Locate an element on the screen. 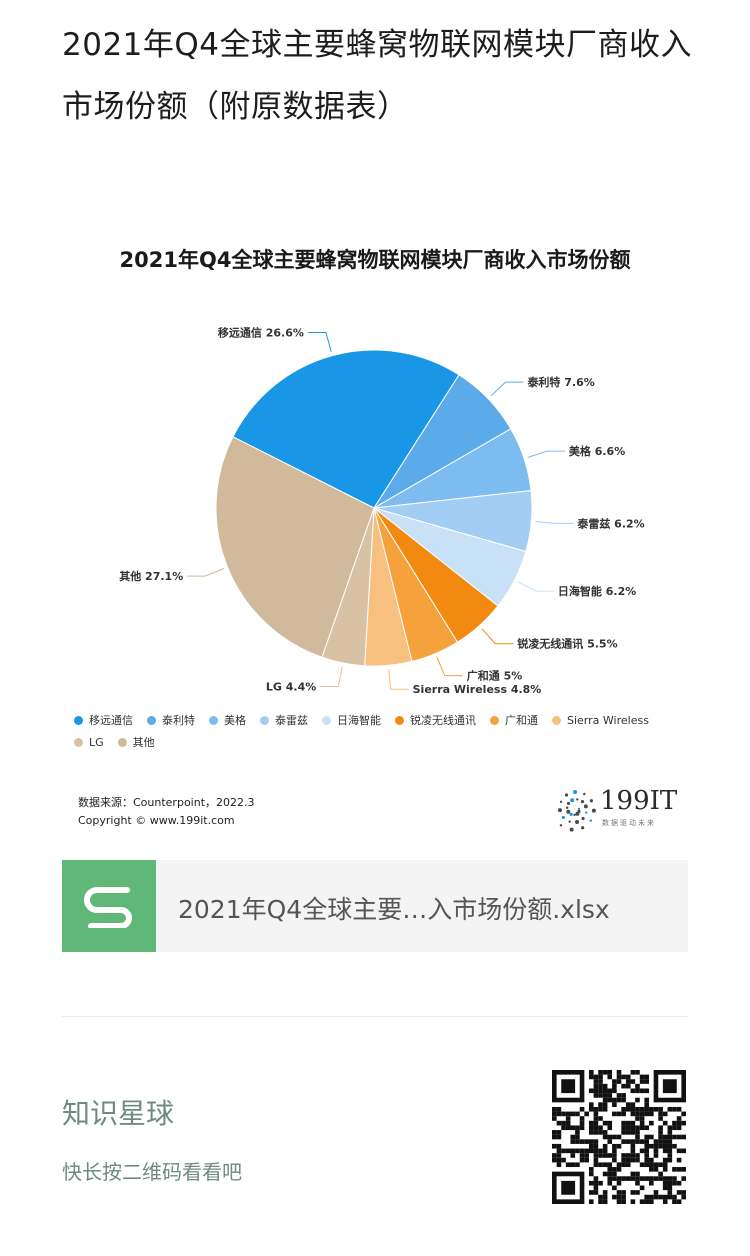  qr-code-icon is located at coordinates (619, 1137).